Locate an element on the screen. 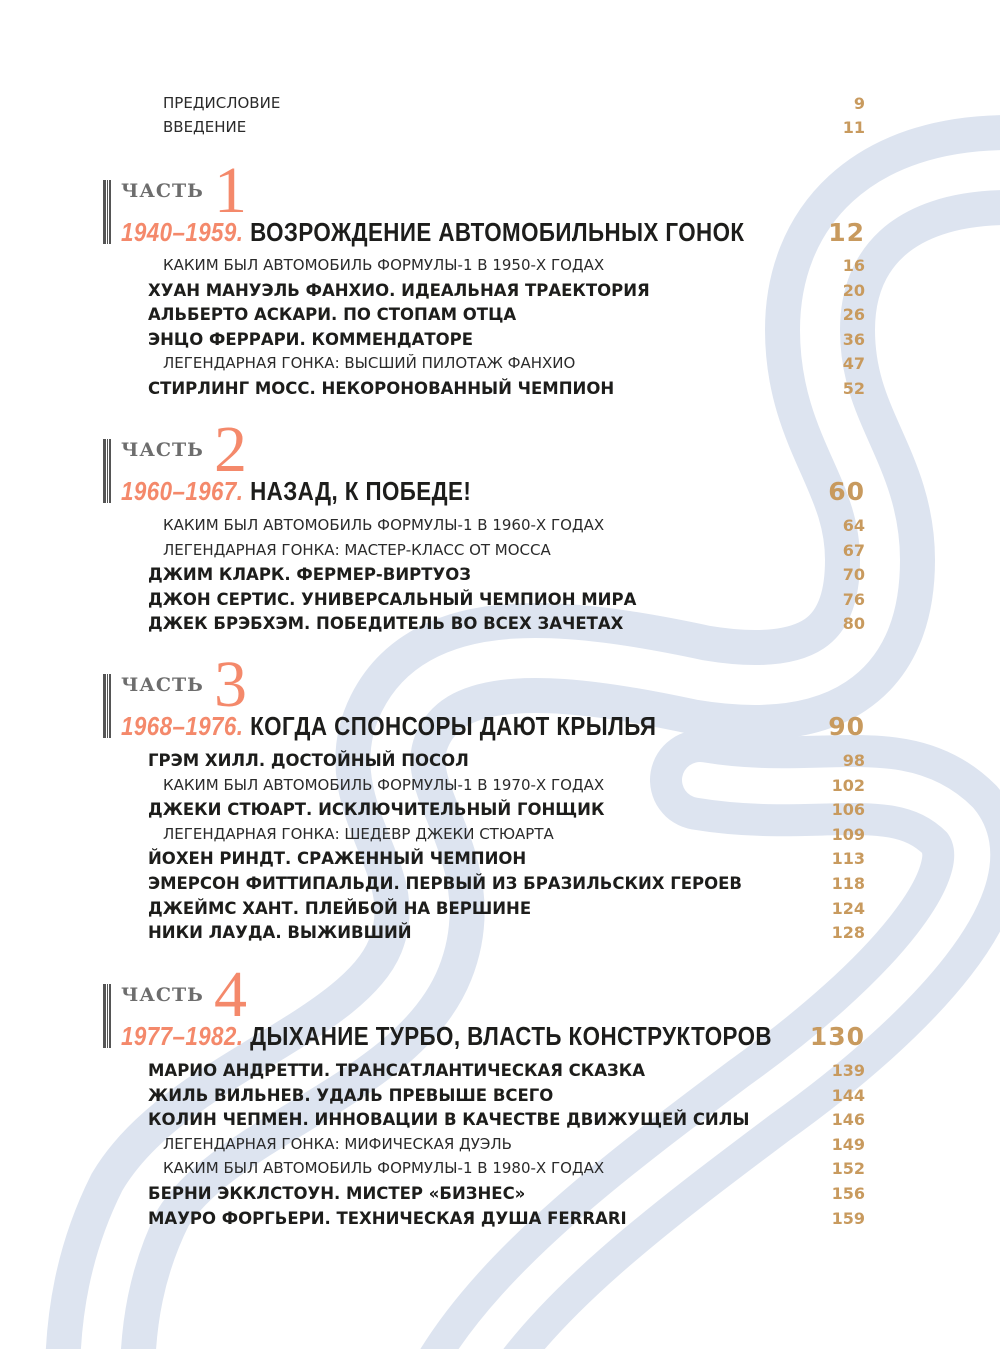 This screenshot has height=1349, width=1000. toc-entry: ВВЕДЕНИЕ 11 is located at coordinates (500, 130).